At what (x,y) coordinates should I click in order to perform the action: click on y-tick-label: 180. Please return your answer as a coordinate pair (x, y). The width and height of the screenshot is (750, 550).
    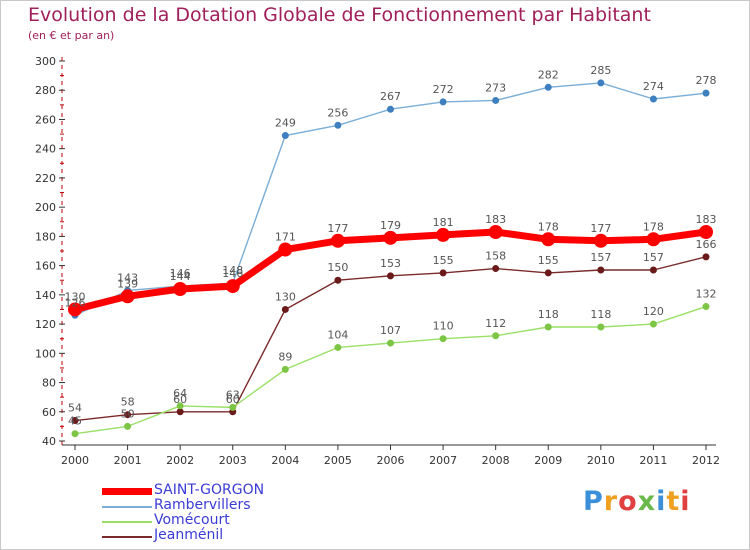
    Looking at the image, I should click on (45, 236).